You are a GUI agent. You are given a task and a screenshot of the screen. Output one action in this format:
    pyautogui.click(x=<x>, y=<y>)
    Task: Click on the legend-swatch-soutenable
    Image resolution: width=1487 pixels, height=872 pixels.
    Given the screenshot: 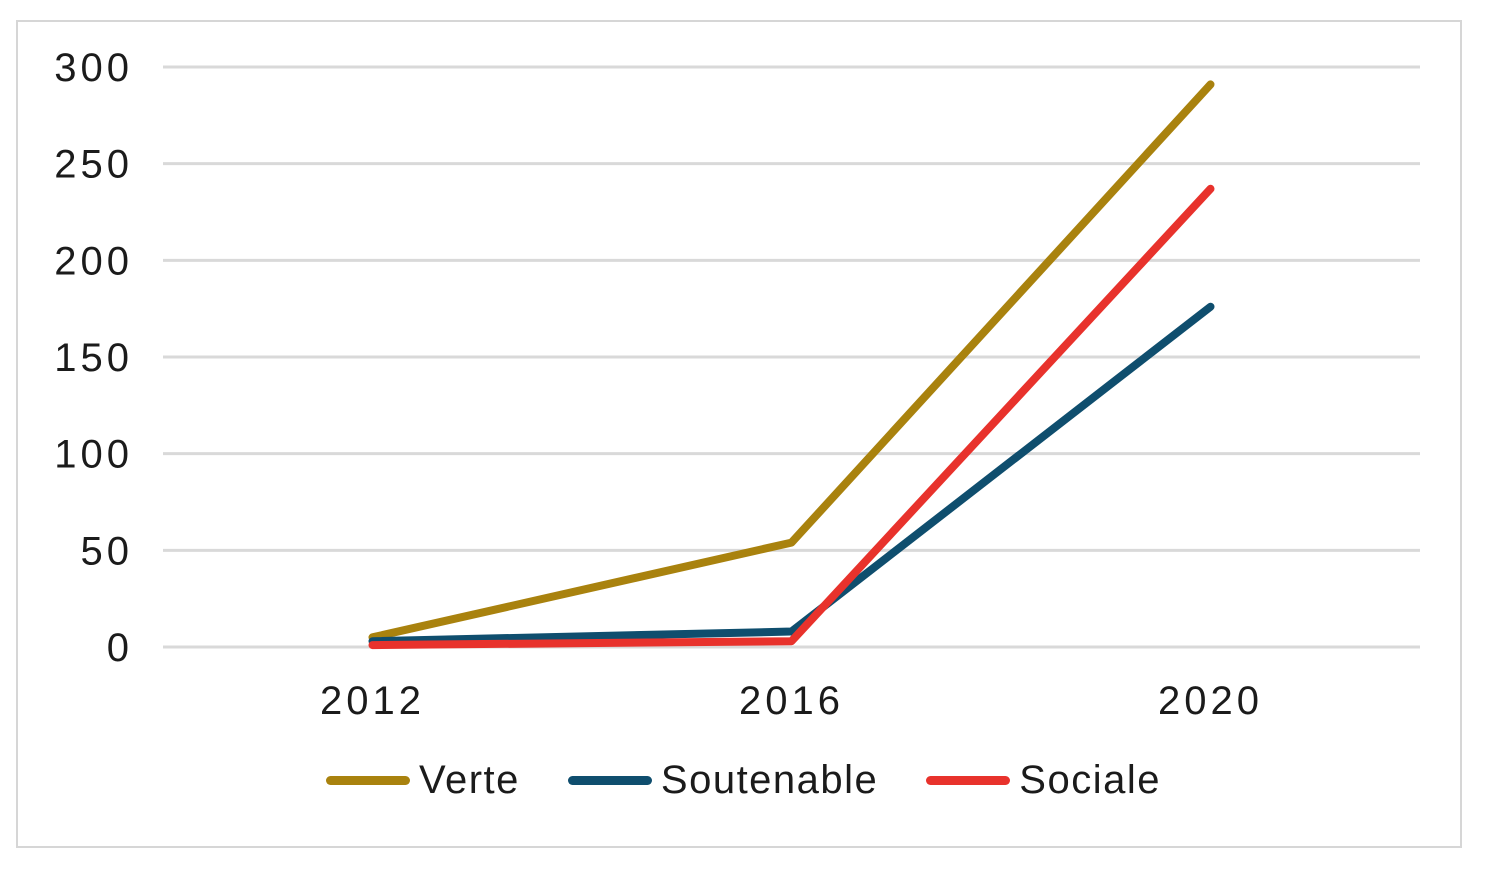 What is the action you would take?
    pyautogui.click(x=609, y=780)
    